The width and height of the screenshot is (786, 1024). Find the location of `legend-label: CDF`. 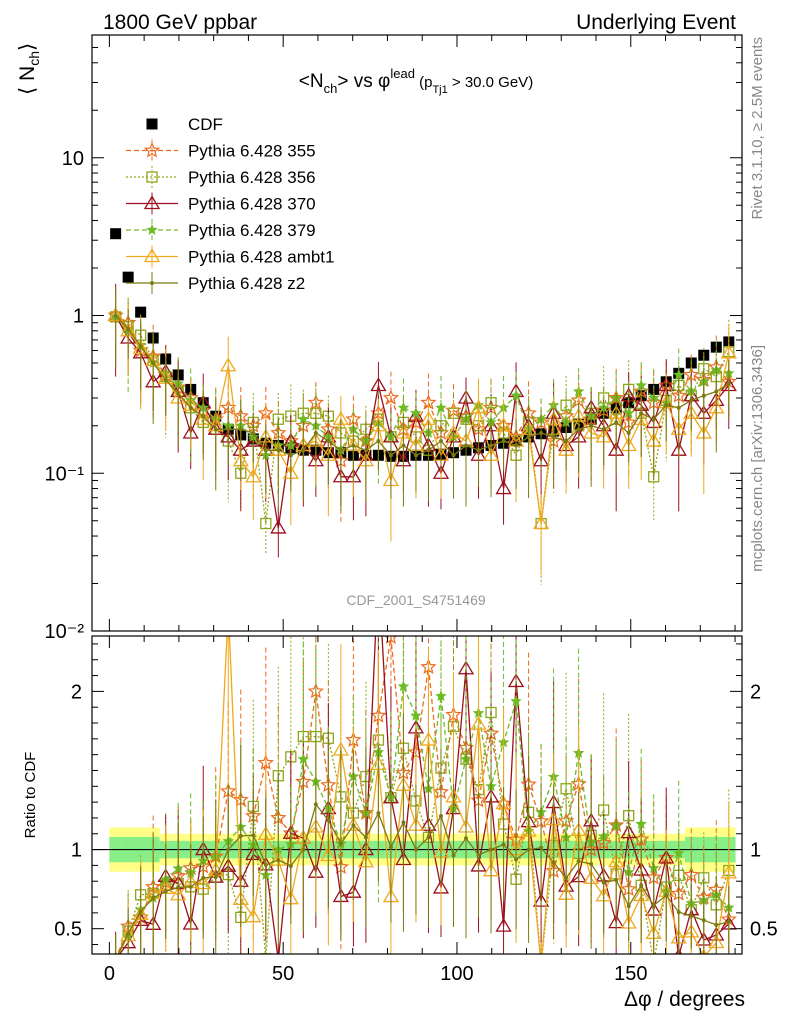

legend-label: CDF is located at coordinates (205, 124).